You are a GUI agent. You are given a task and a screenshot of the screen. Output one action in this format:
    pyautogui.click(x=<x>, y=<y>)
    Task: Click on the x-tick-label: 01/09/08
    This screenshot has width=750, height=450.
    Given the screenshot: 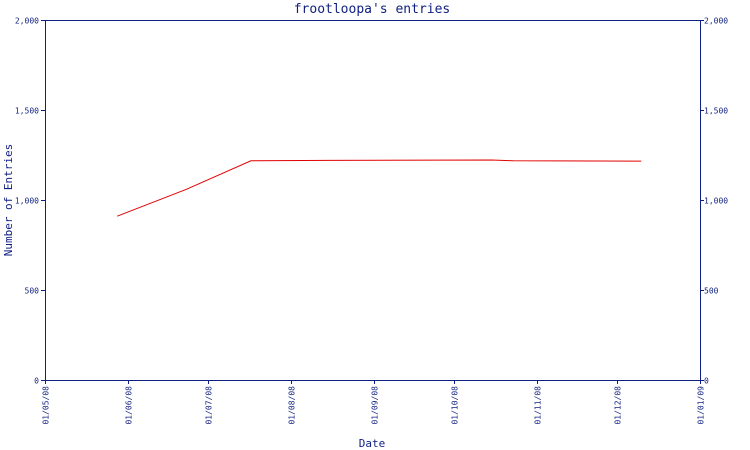 What is the action you would take?
    pyautogui.click(x=375, y=405)
    